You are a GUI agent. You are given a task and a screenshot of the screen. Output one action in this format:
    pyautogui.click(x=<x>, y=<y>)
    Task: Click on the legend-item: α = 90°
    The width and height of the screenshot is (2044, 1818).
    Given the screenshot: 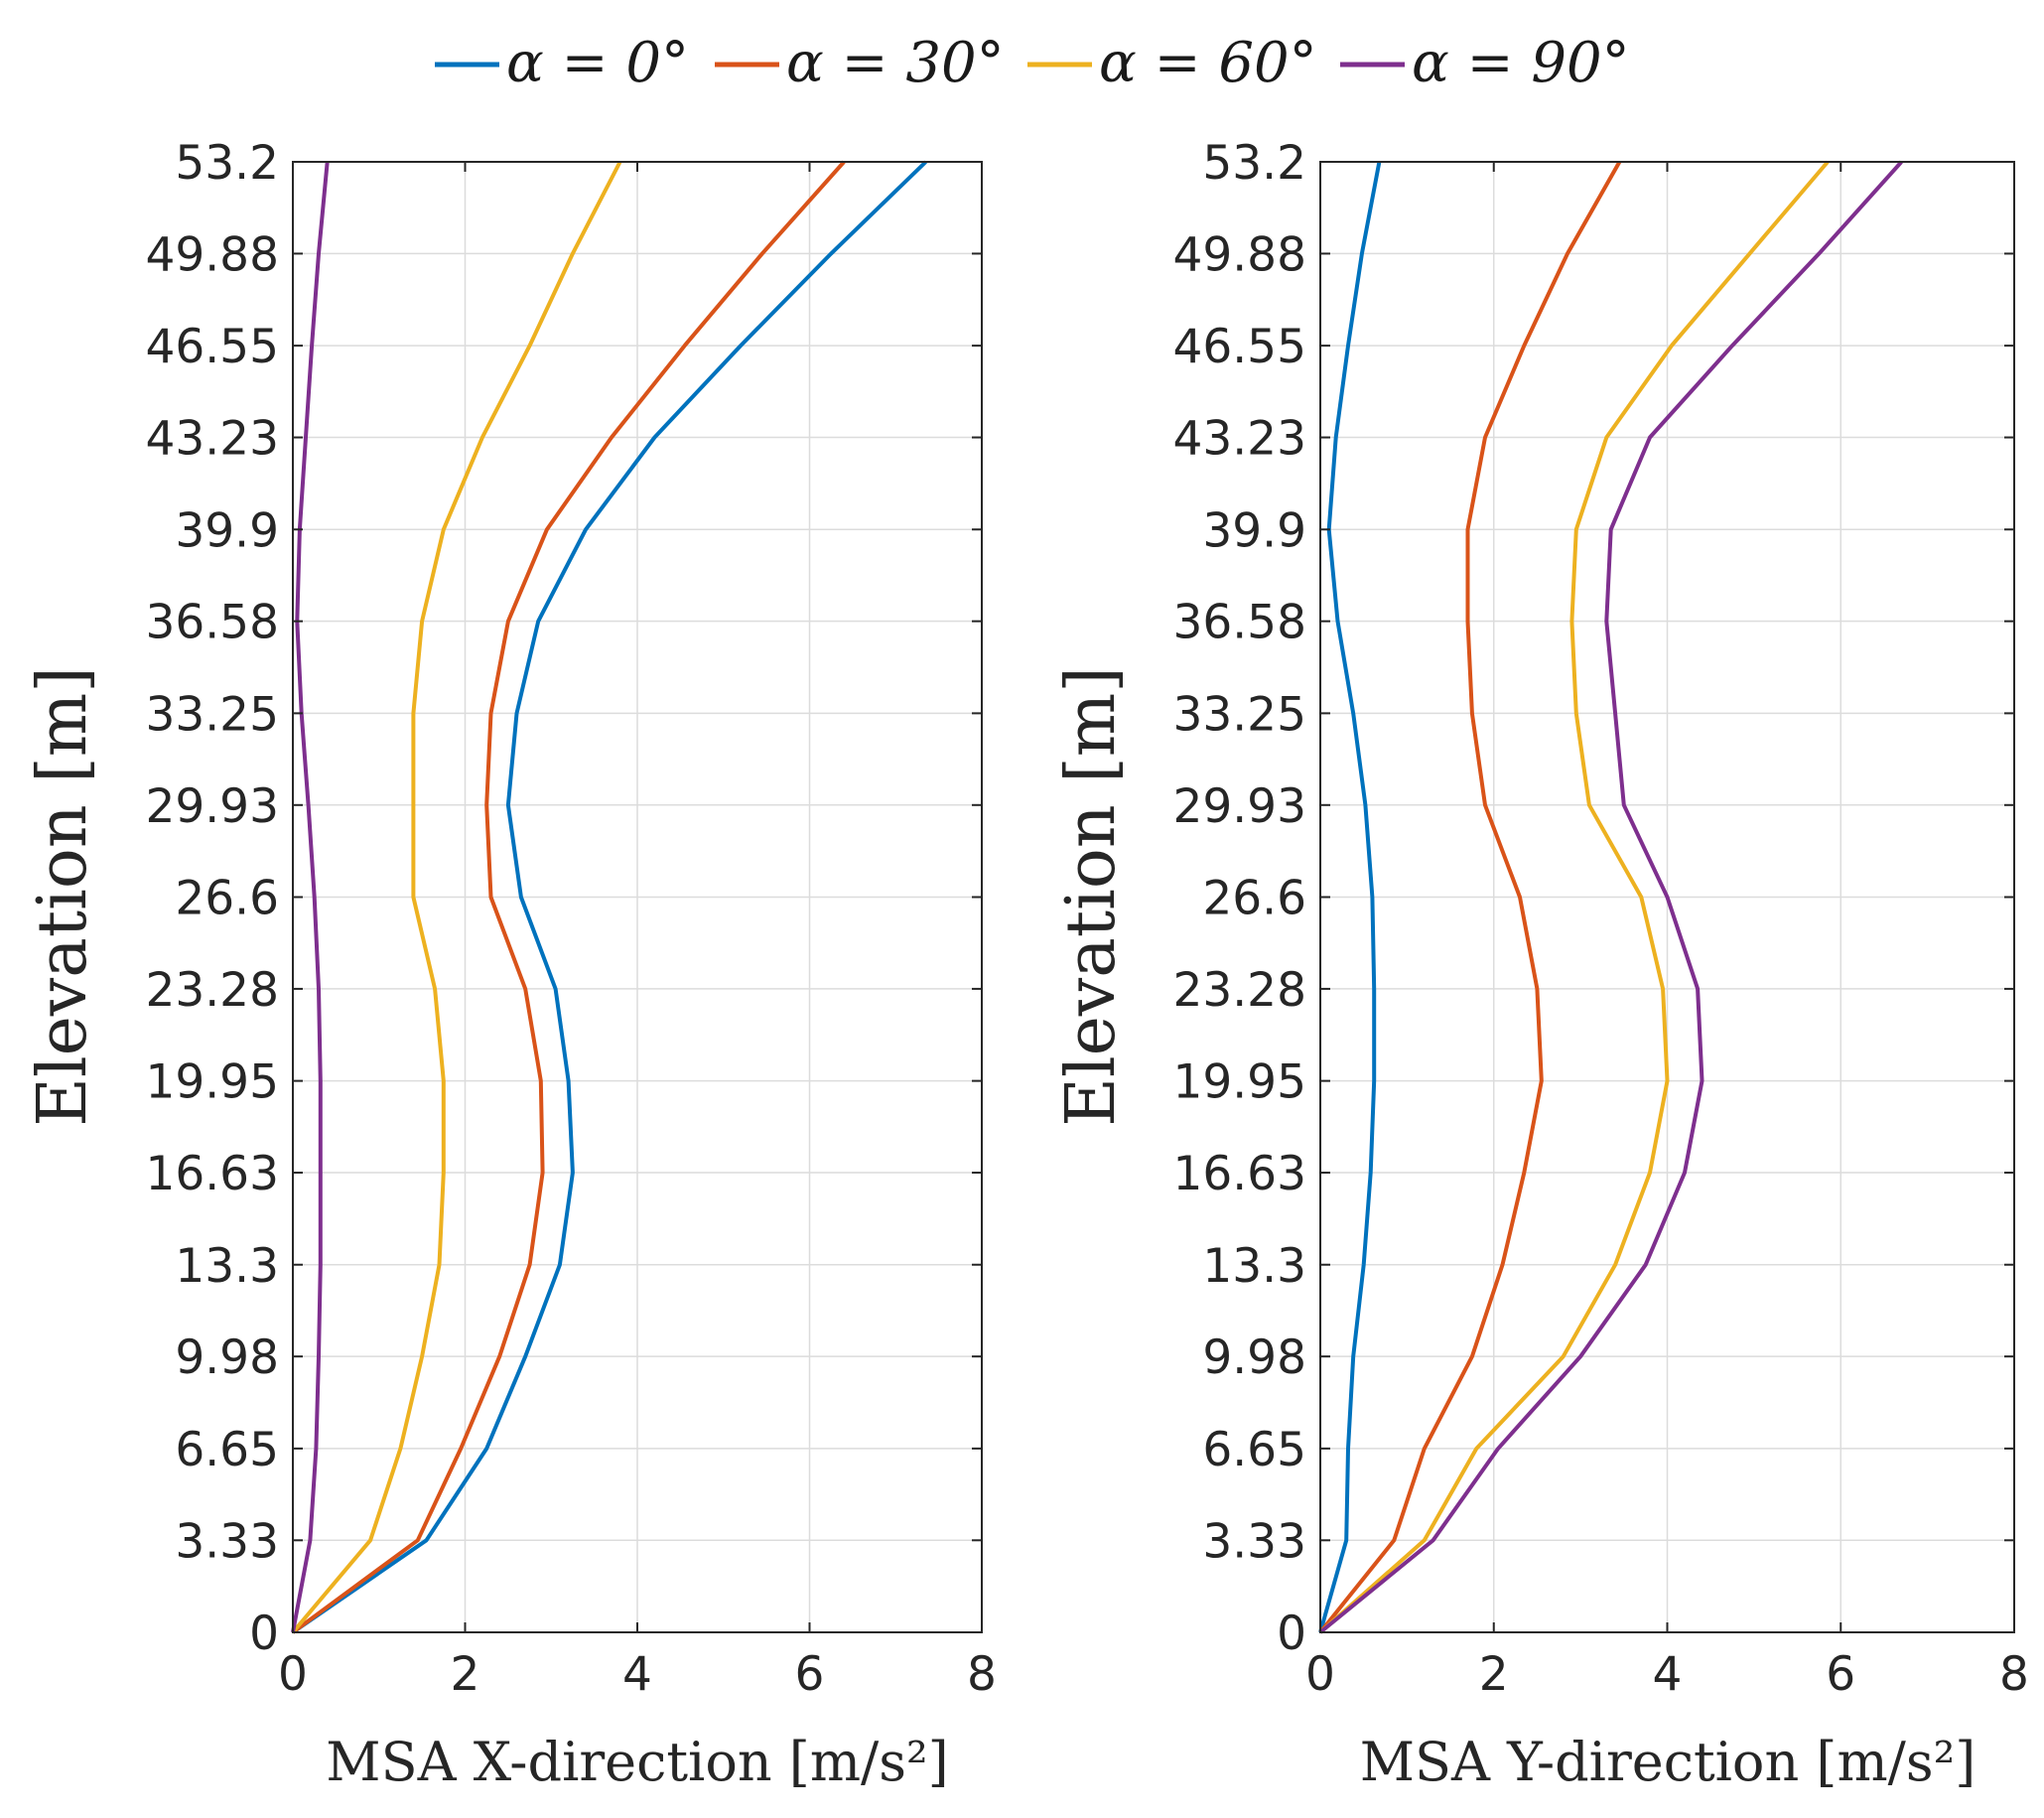 What is the action you would take?
    pyautogui.click(x=1485, y=63)
    